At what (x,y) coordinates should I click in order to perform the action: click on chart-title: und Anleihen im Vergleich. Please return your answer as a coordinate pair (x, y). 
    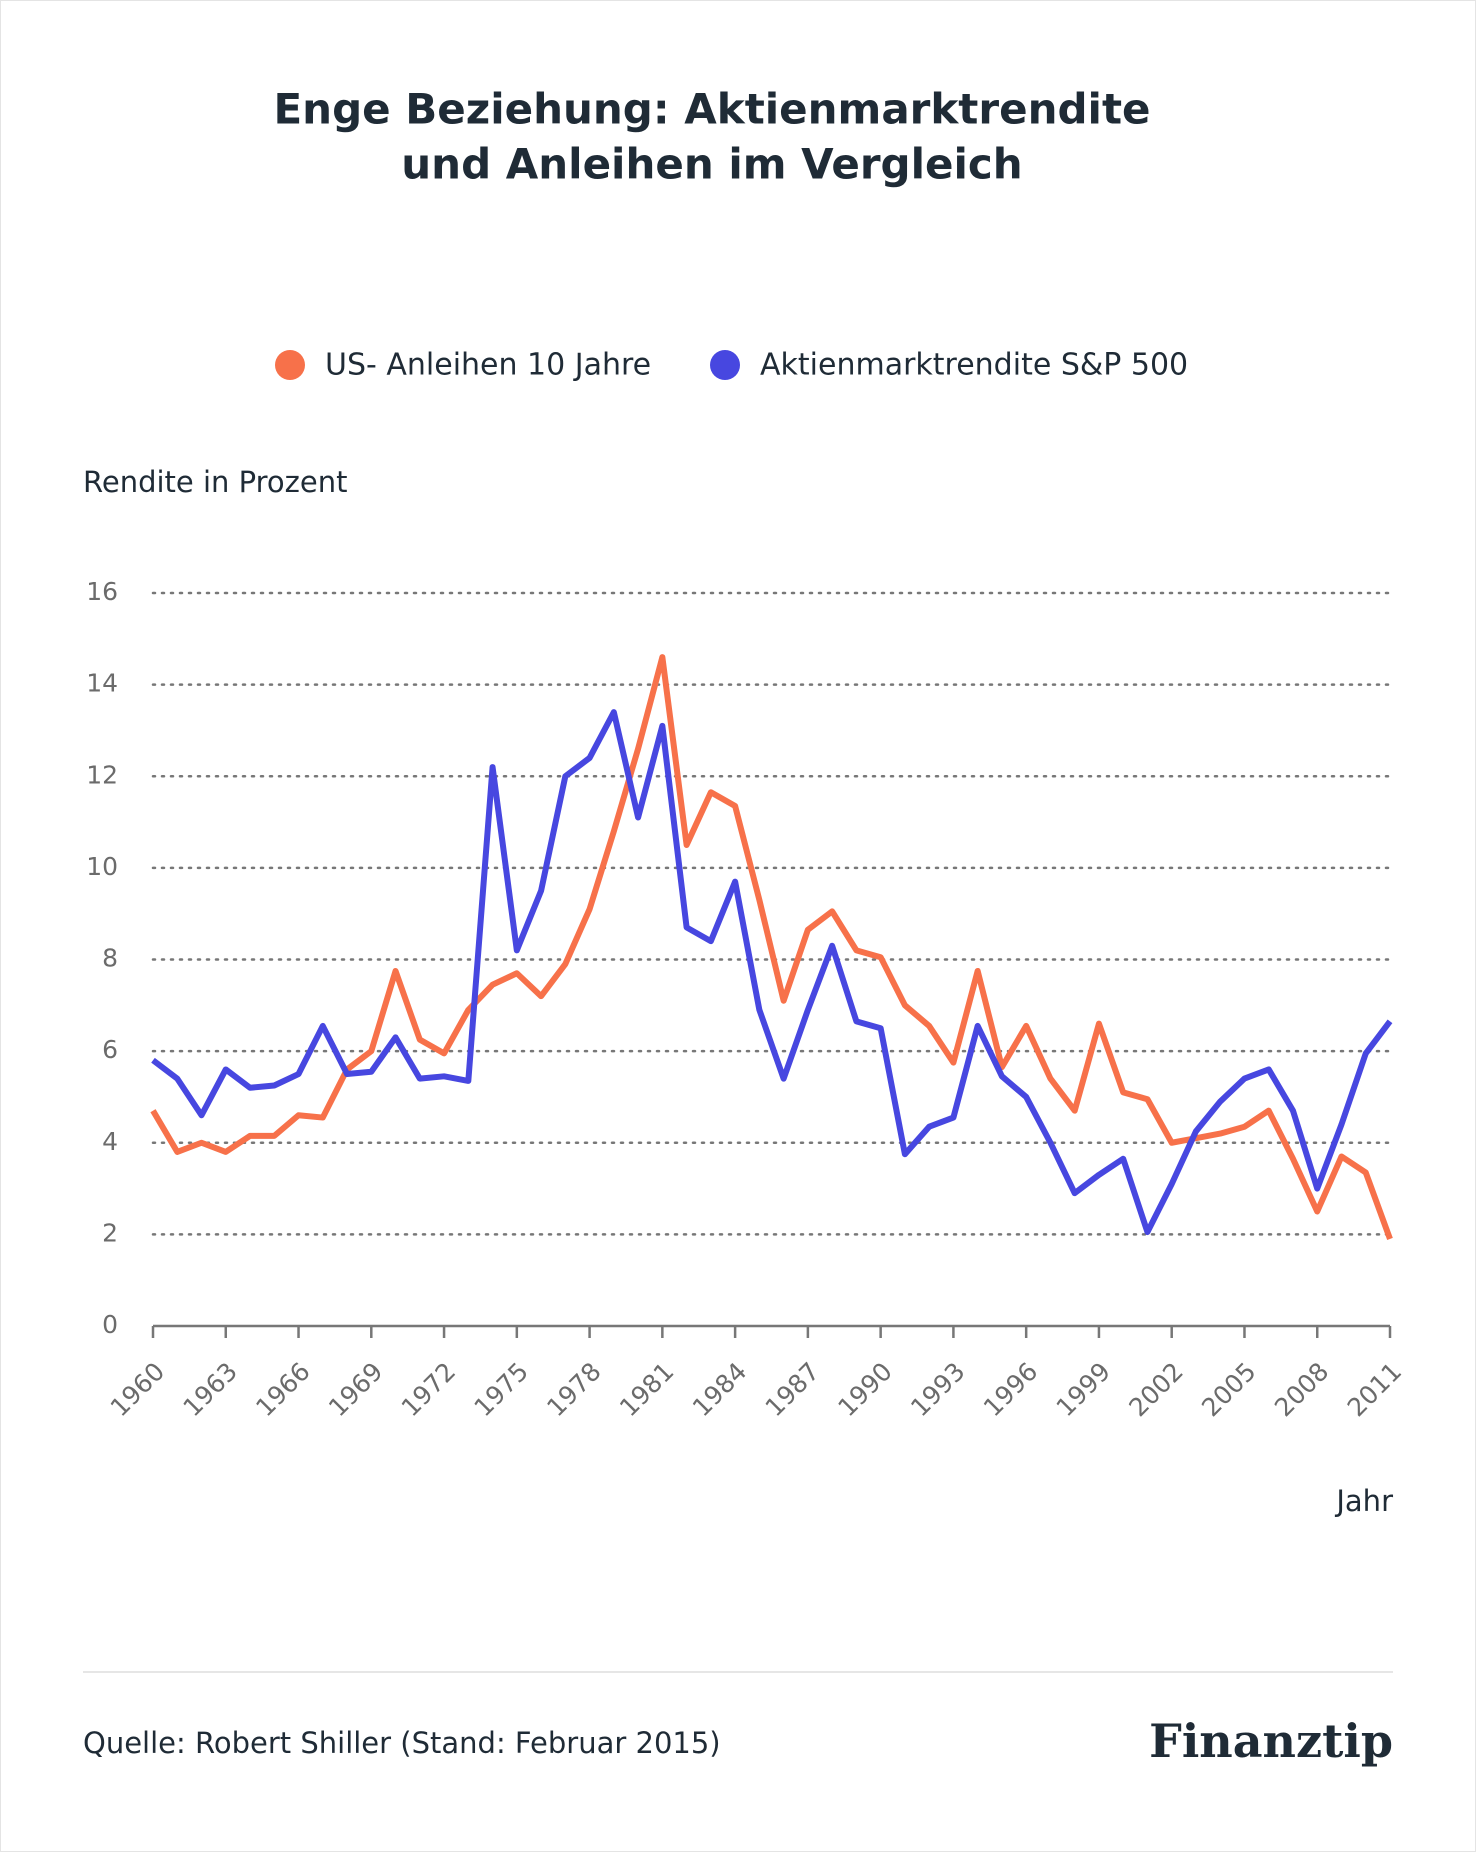
    Looking at the image, I should click on (711, 164).